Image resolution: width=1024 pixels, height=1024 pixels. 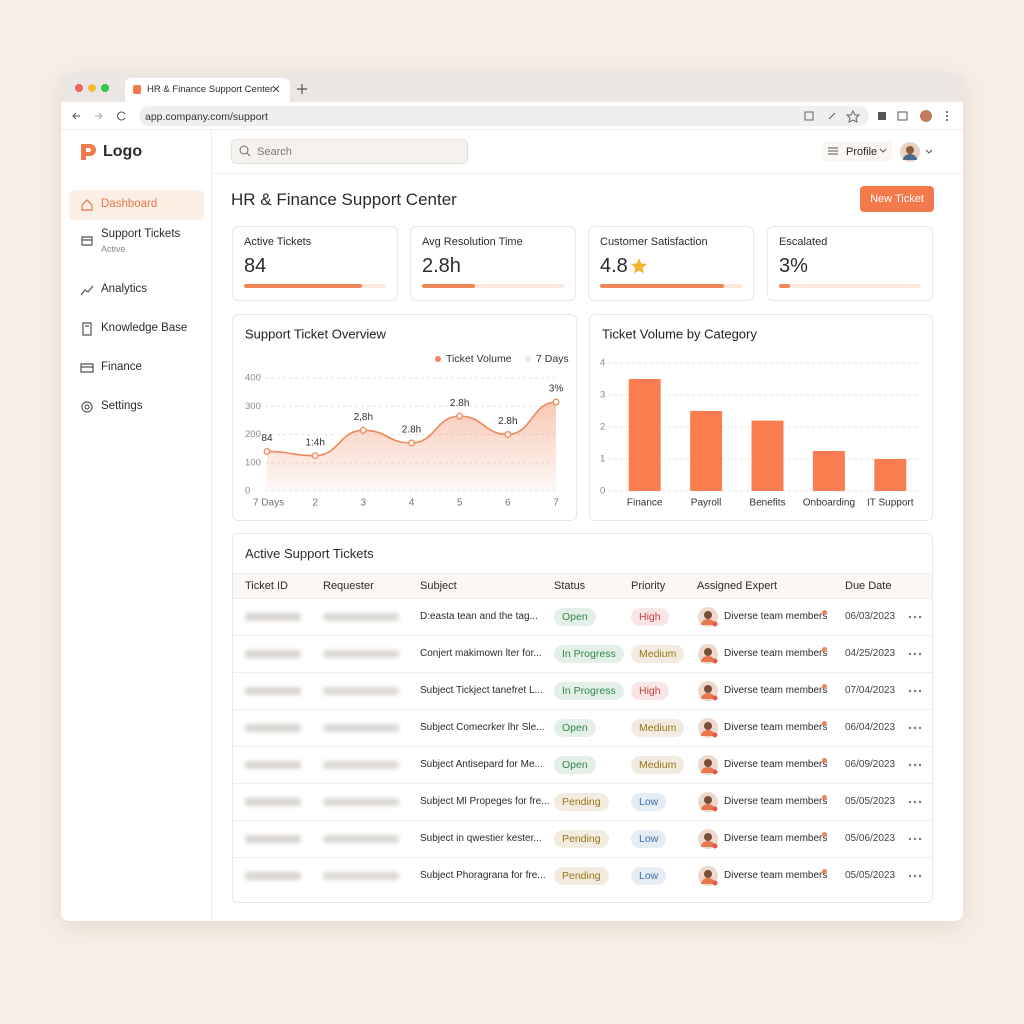 I want to click on y-tick-label: 0, so click(x=602, y=491).